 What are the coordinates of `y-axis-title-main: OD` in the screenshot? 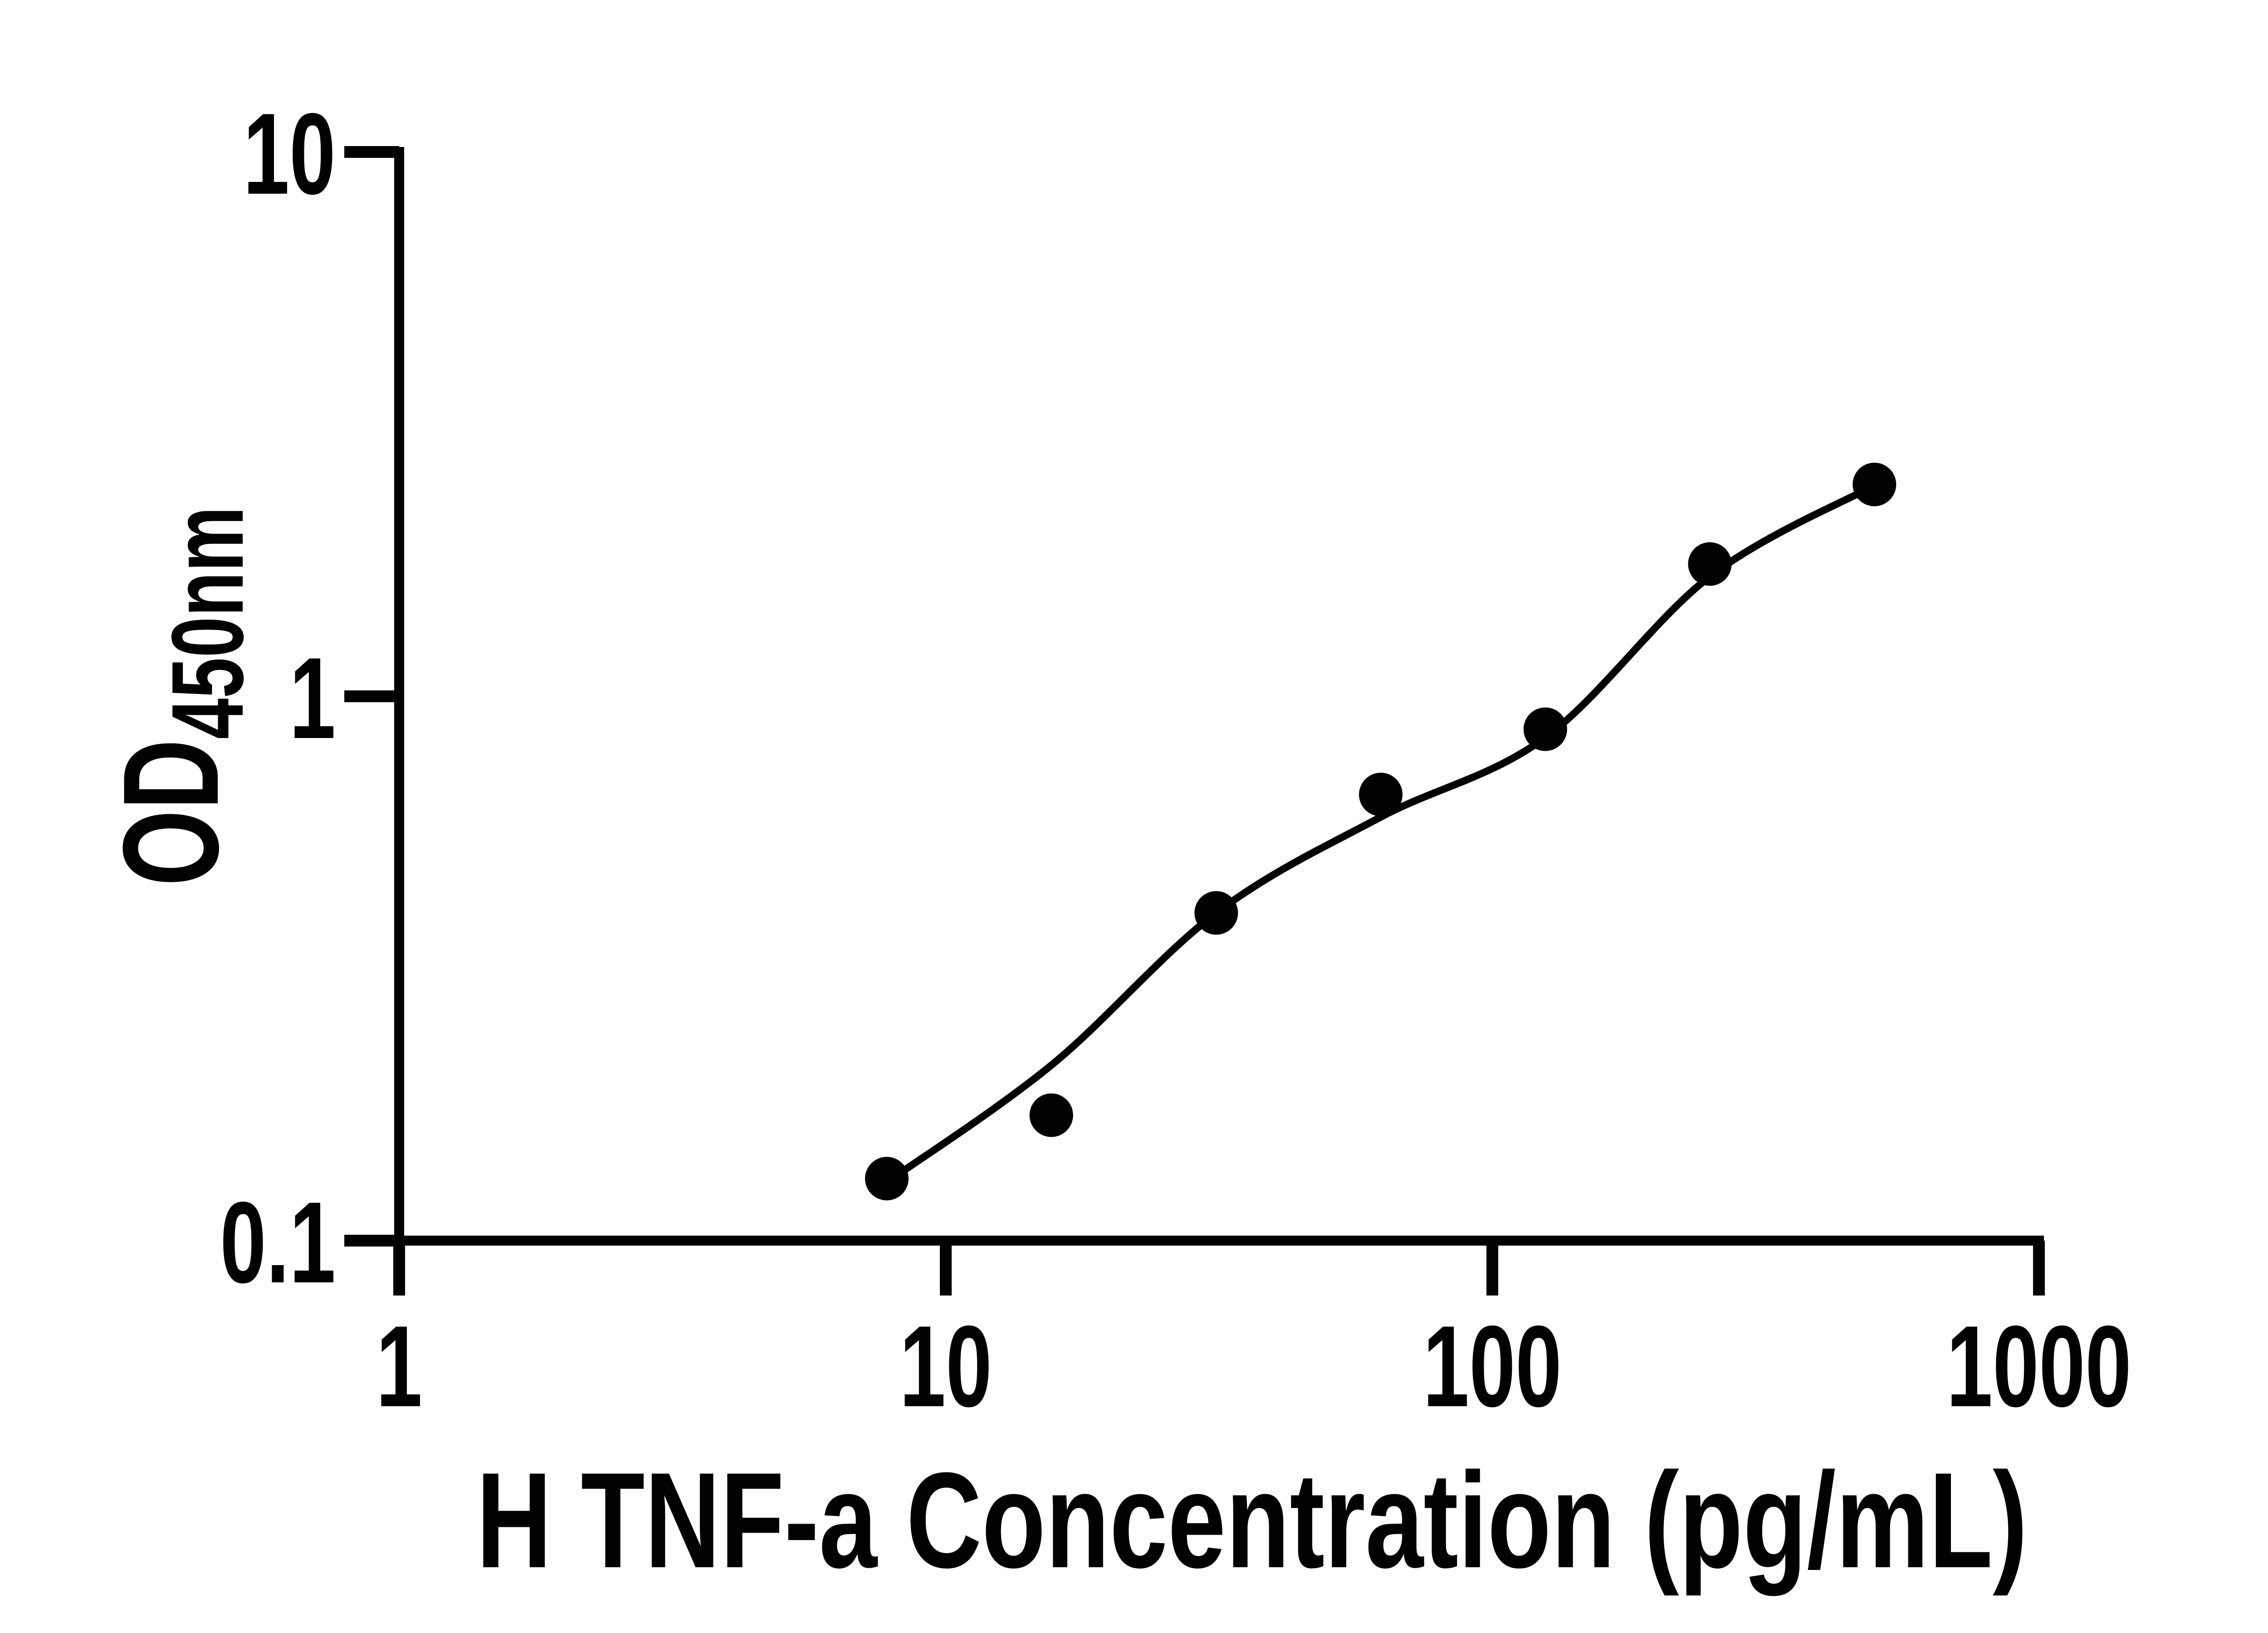 It's located at (171, 812).